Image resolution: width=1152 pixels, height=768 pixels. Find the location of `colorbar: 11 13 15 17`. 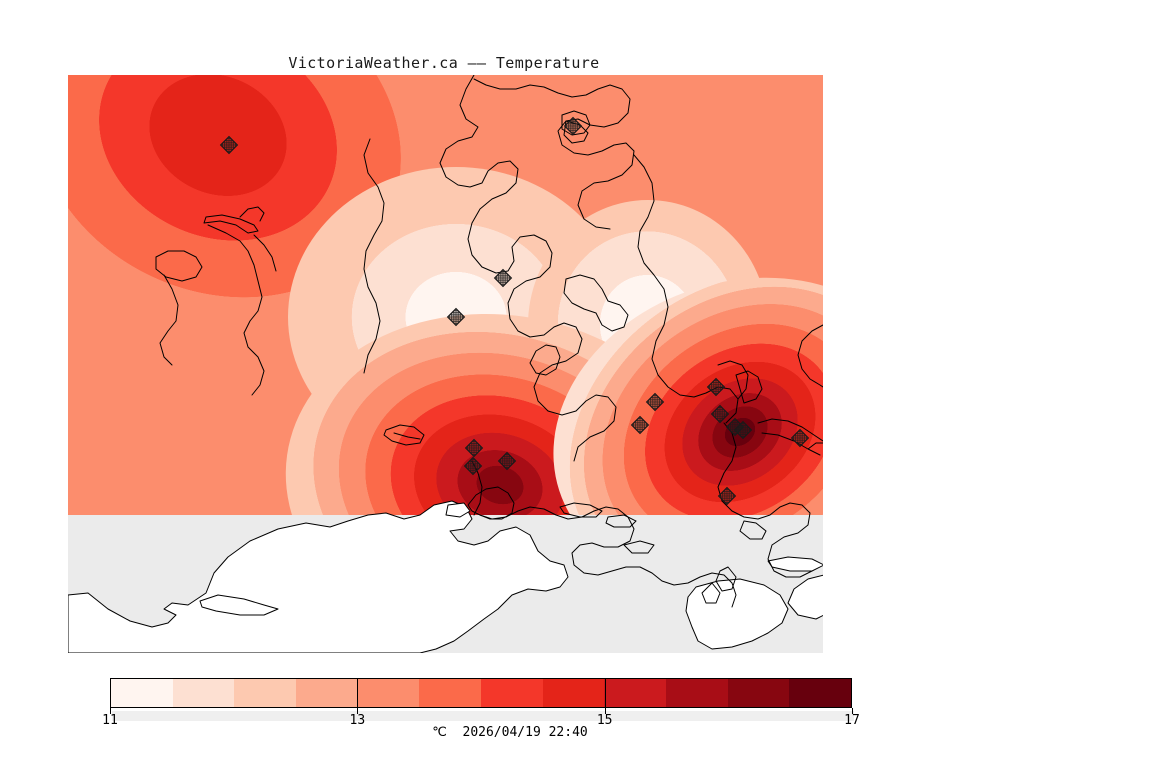

colorbar: 11 13 15 17 is located at coordinates (481, 703).